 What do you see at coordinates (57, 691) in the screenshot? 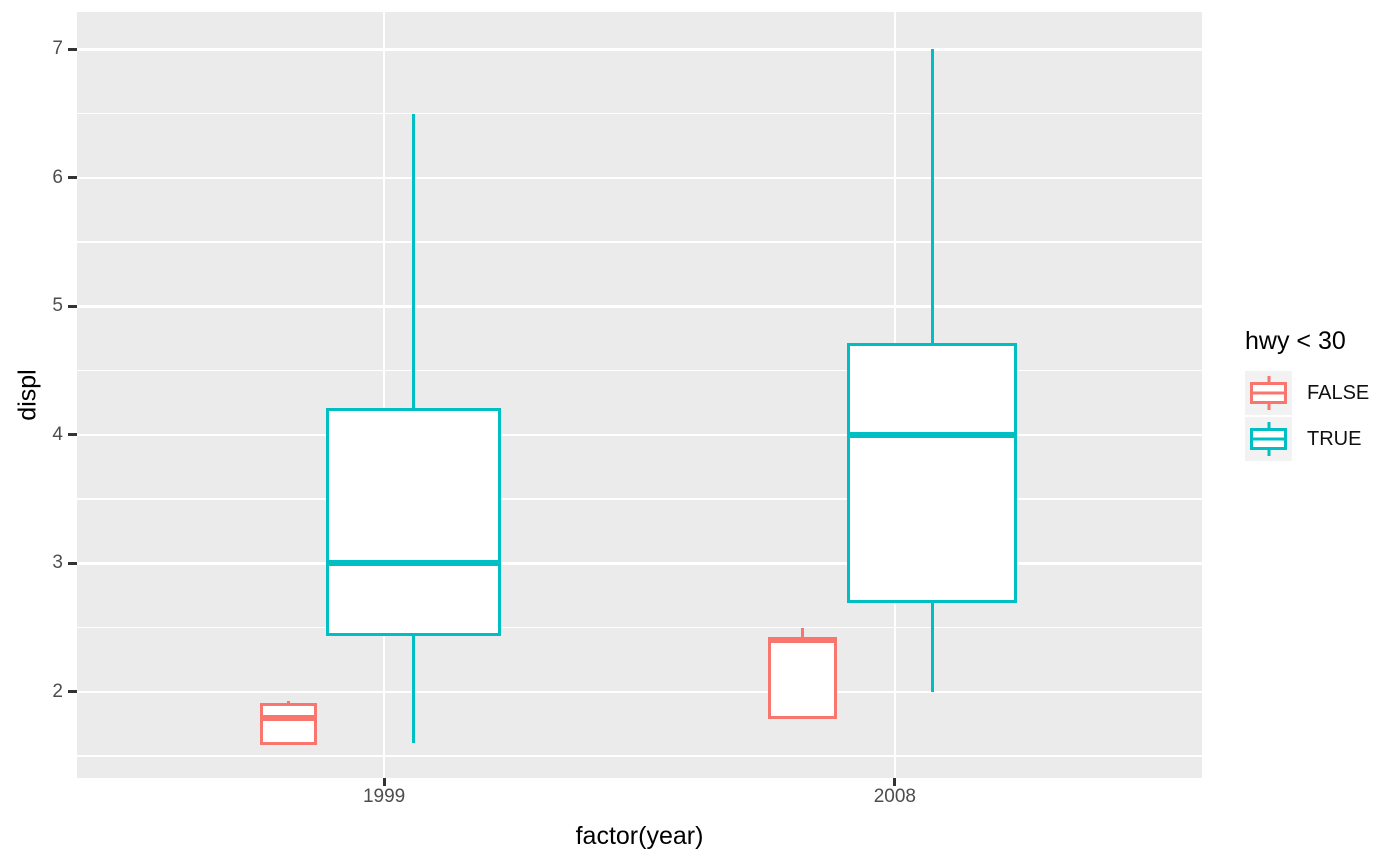
I see `y-tick-label: 2` at bounding box center [57, 691].